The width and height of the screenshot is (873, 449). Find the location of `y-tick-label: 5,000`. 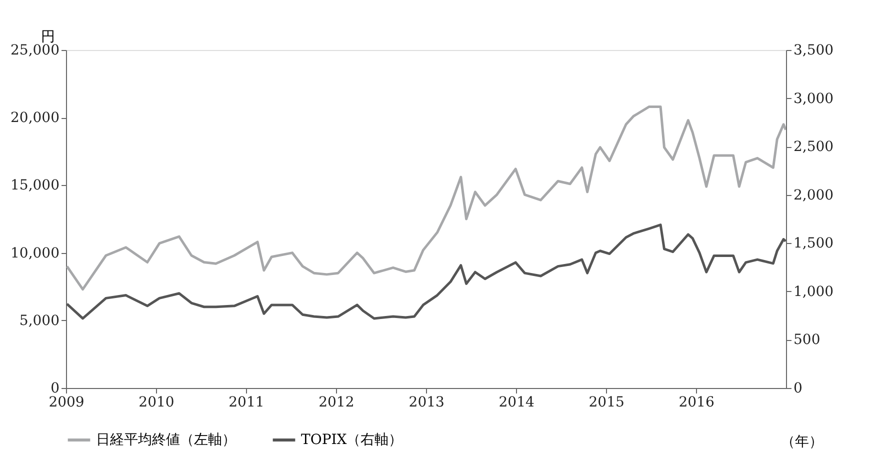

y-tick-label: 5,000 is located at coordinates (39, 320).